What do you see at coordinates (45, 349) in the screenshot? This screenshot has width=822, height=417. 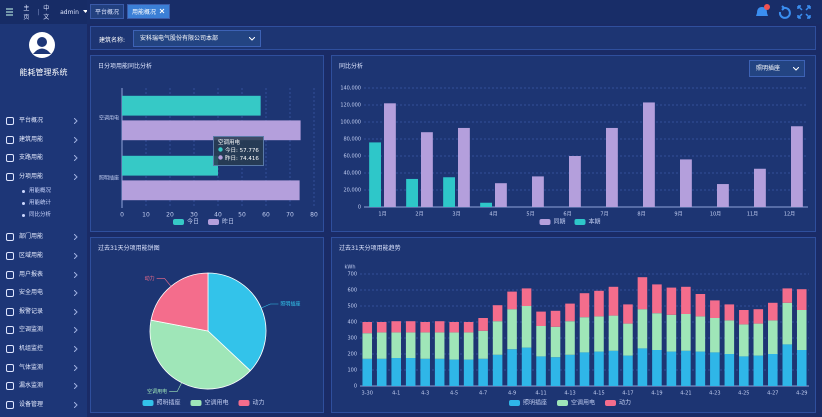 I see `menu-item: 机组监控` at bounding box center [45, 349].